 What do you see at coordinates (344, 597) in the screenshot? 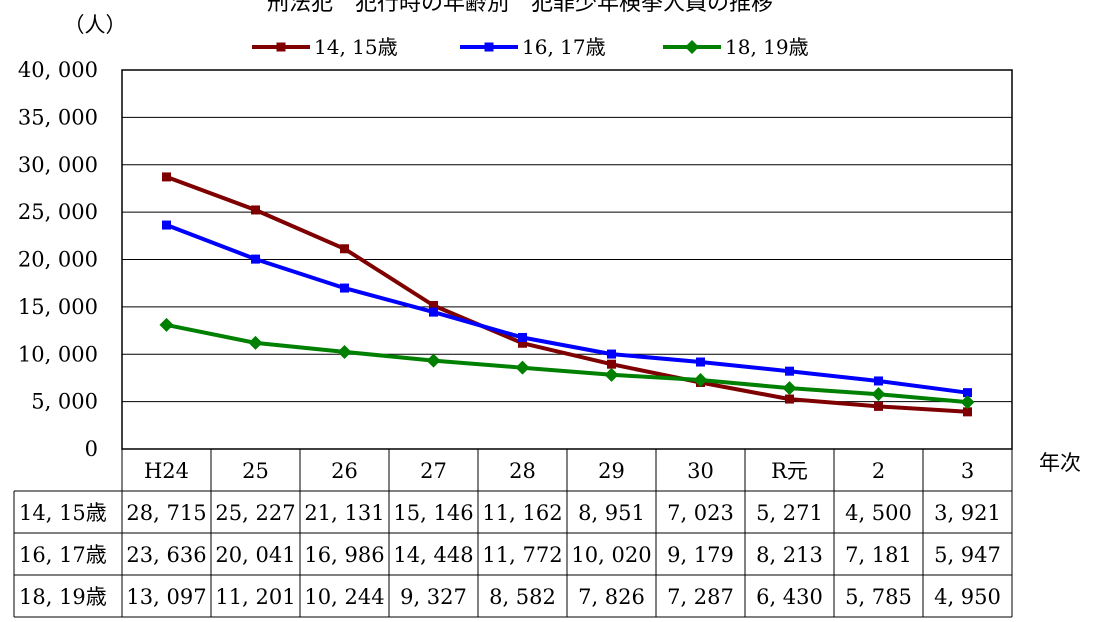
I see `data-label: 10, 244` at bounding box center [344, 597].